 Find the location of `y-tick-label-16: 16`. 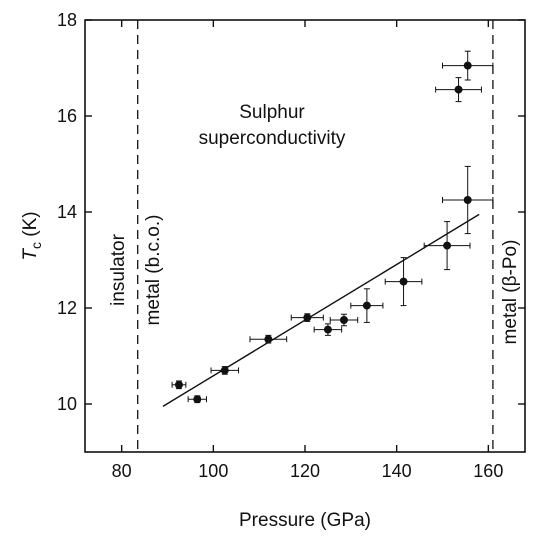

y-tick-label-16: 16 is located at coordinates (67, 116).